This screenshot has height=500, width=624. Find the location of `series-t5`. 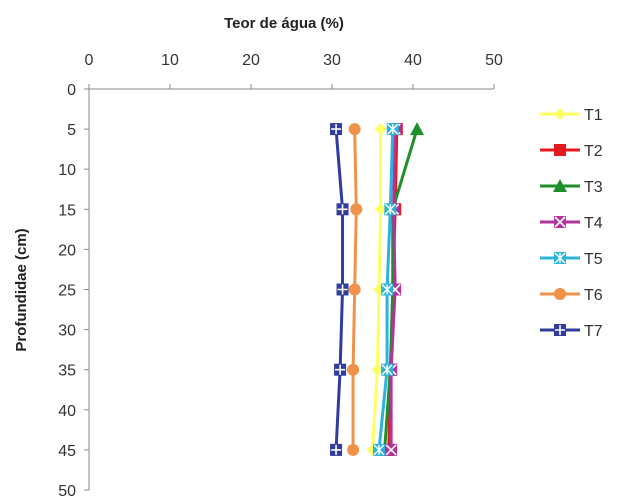

series-t5 is located at coordinates (385, 289).